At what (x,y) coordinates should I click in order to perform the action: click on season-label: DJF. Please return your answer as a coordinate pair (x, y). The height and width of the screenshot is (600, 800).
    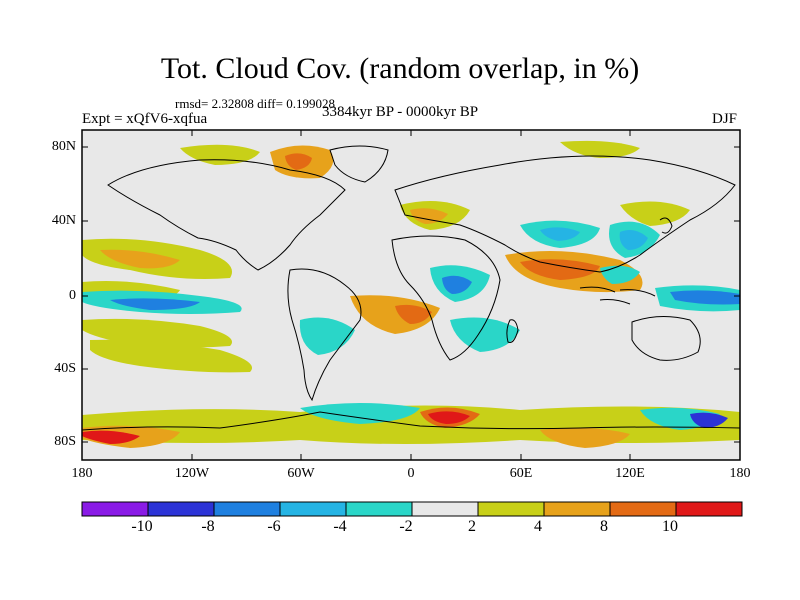
    Looking at the image, I should click on (725, 119).